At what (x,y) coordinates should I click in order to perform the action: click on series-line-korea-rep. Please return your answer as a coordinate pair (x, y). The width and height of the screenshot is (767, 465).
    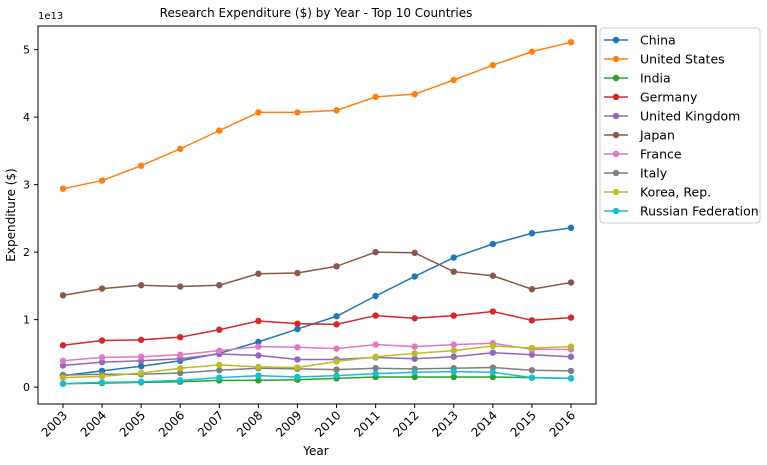
    Looking at the image, I should click on (317, 362).